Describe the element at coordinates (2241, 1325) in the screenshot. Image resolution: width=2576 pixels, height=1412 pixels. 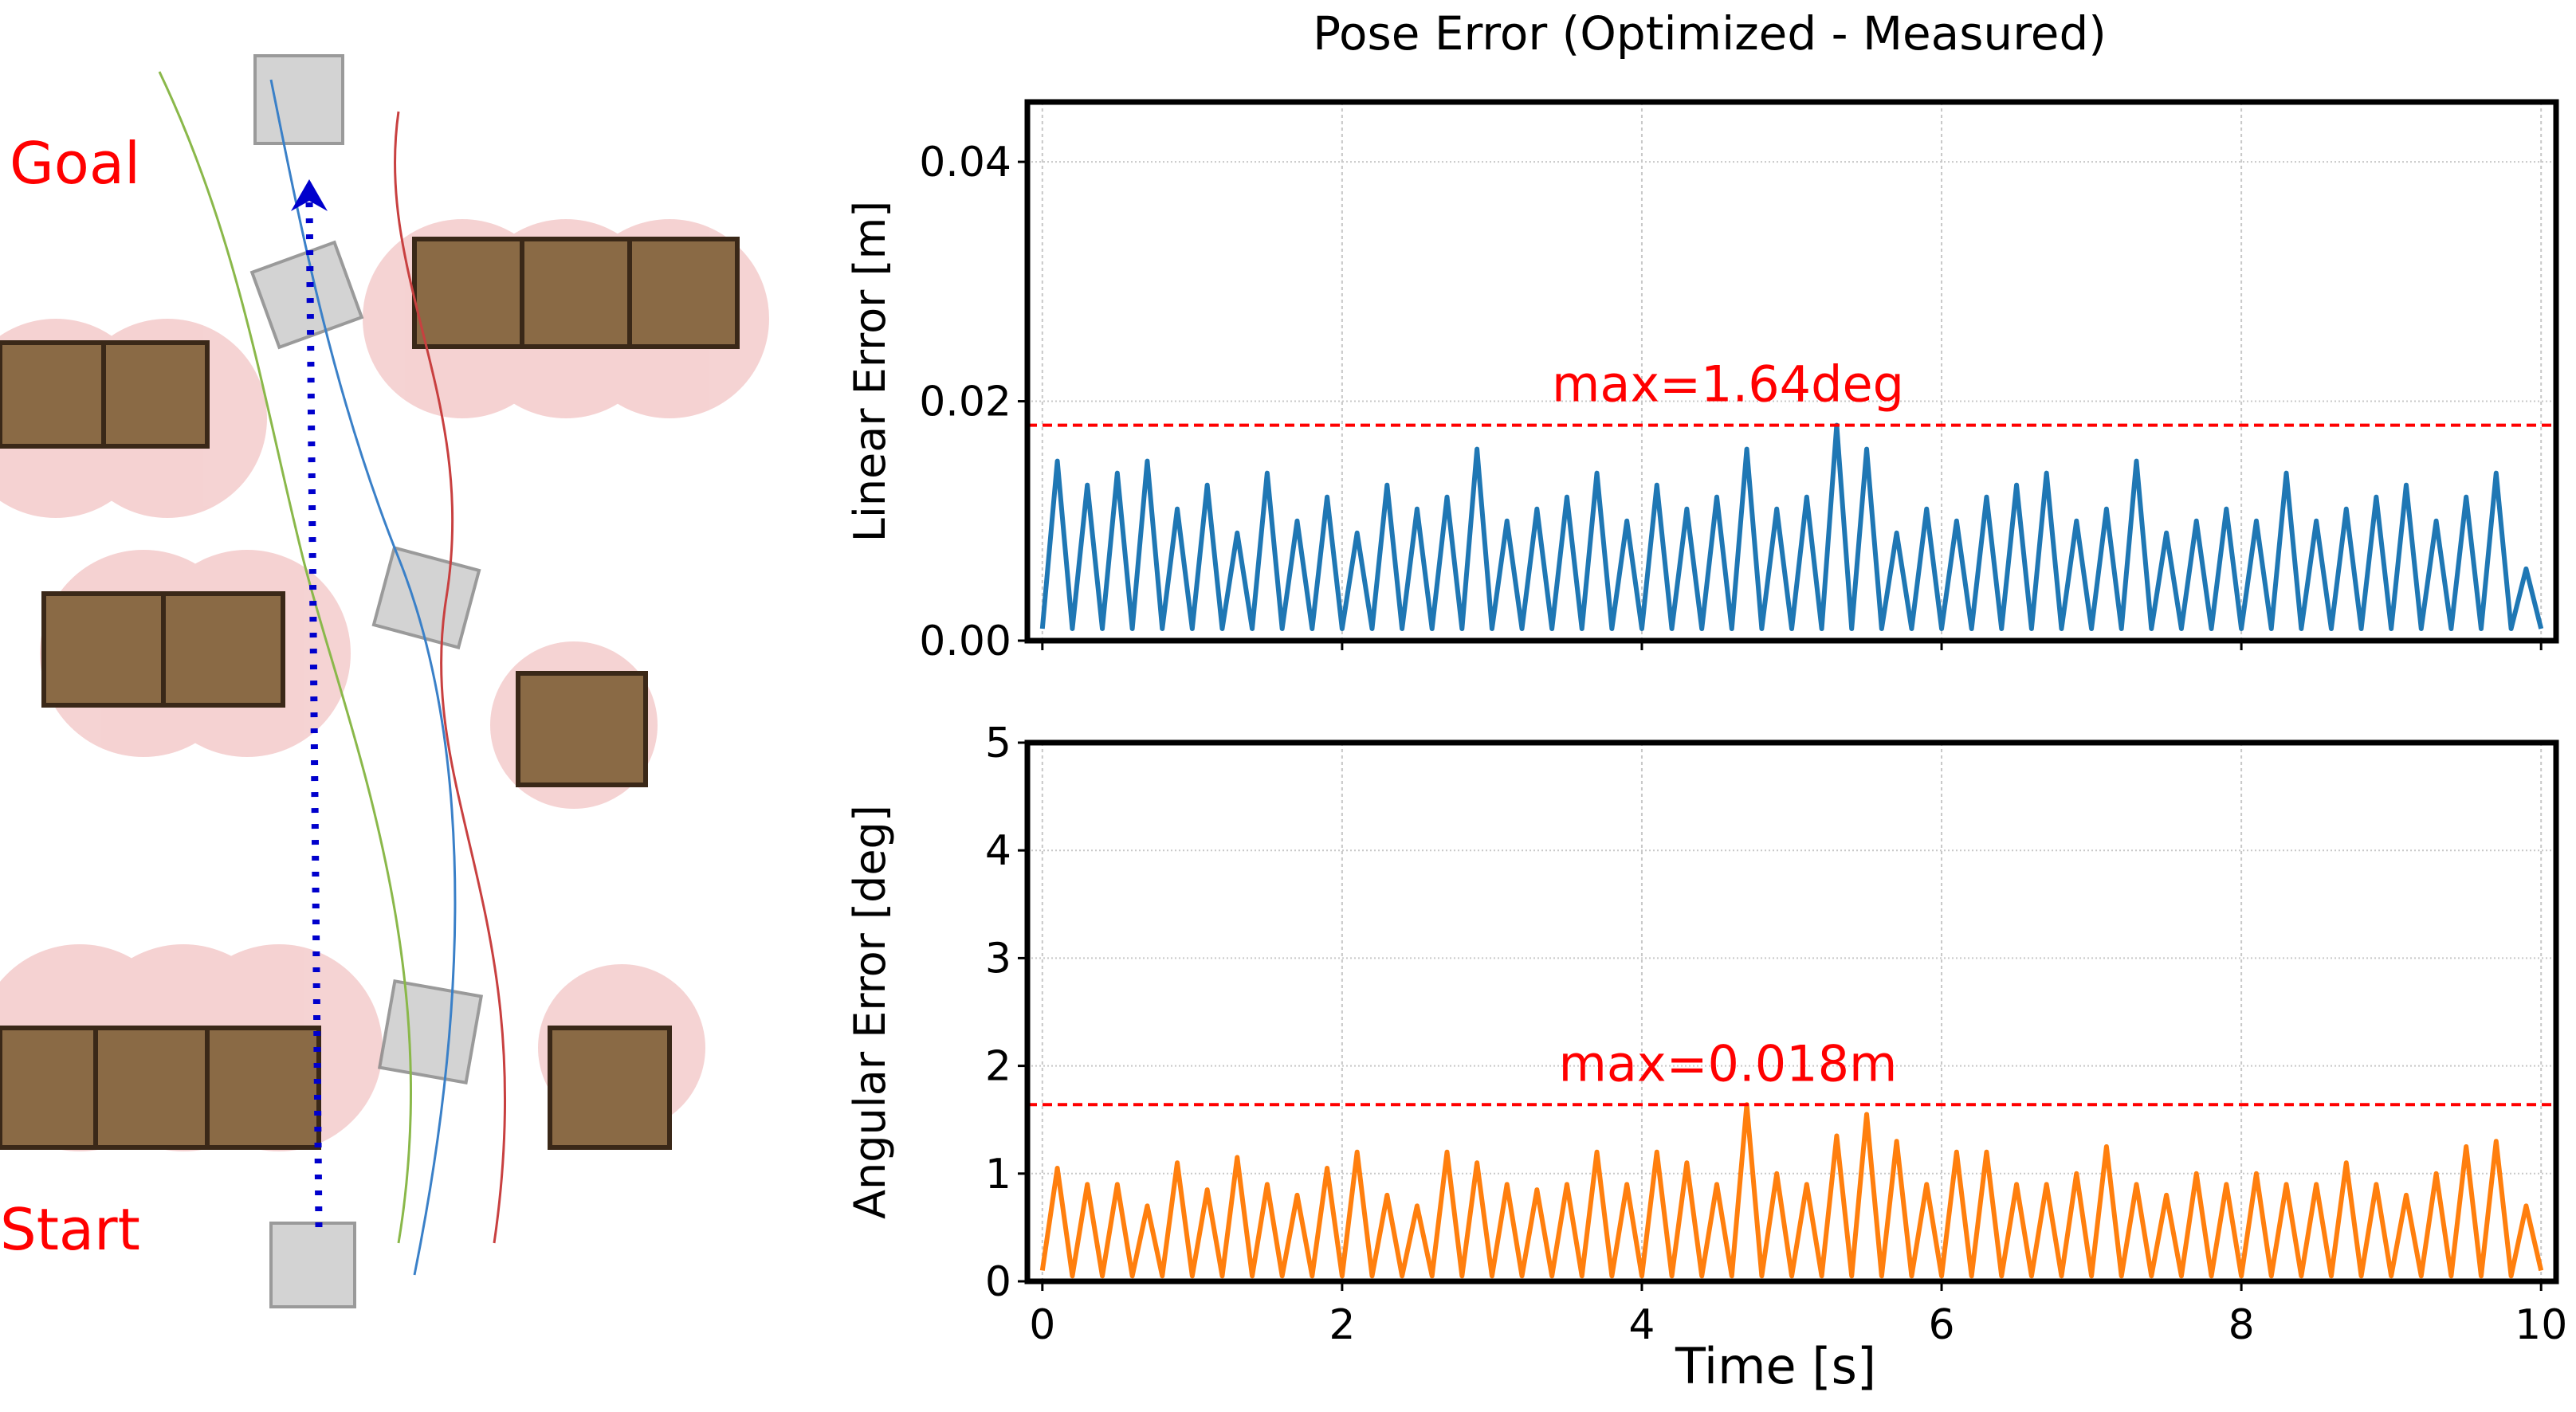
I see `x-tick-label: 8` at that location.